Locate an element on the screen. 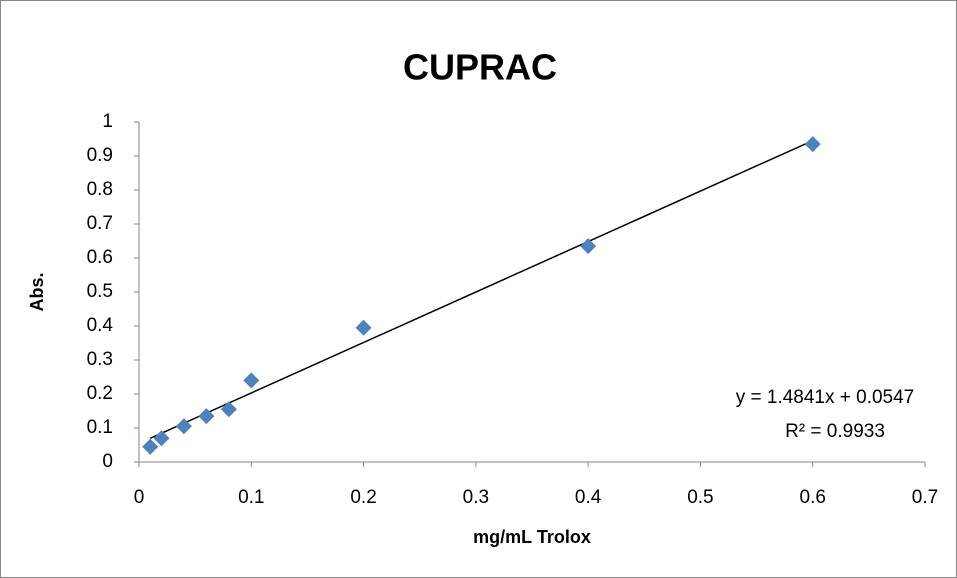 The image size is (957, 578). x-tick-label: 0.1 is located at coordinates (251, 497).